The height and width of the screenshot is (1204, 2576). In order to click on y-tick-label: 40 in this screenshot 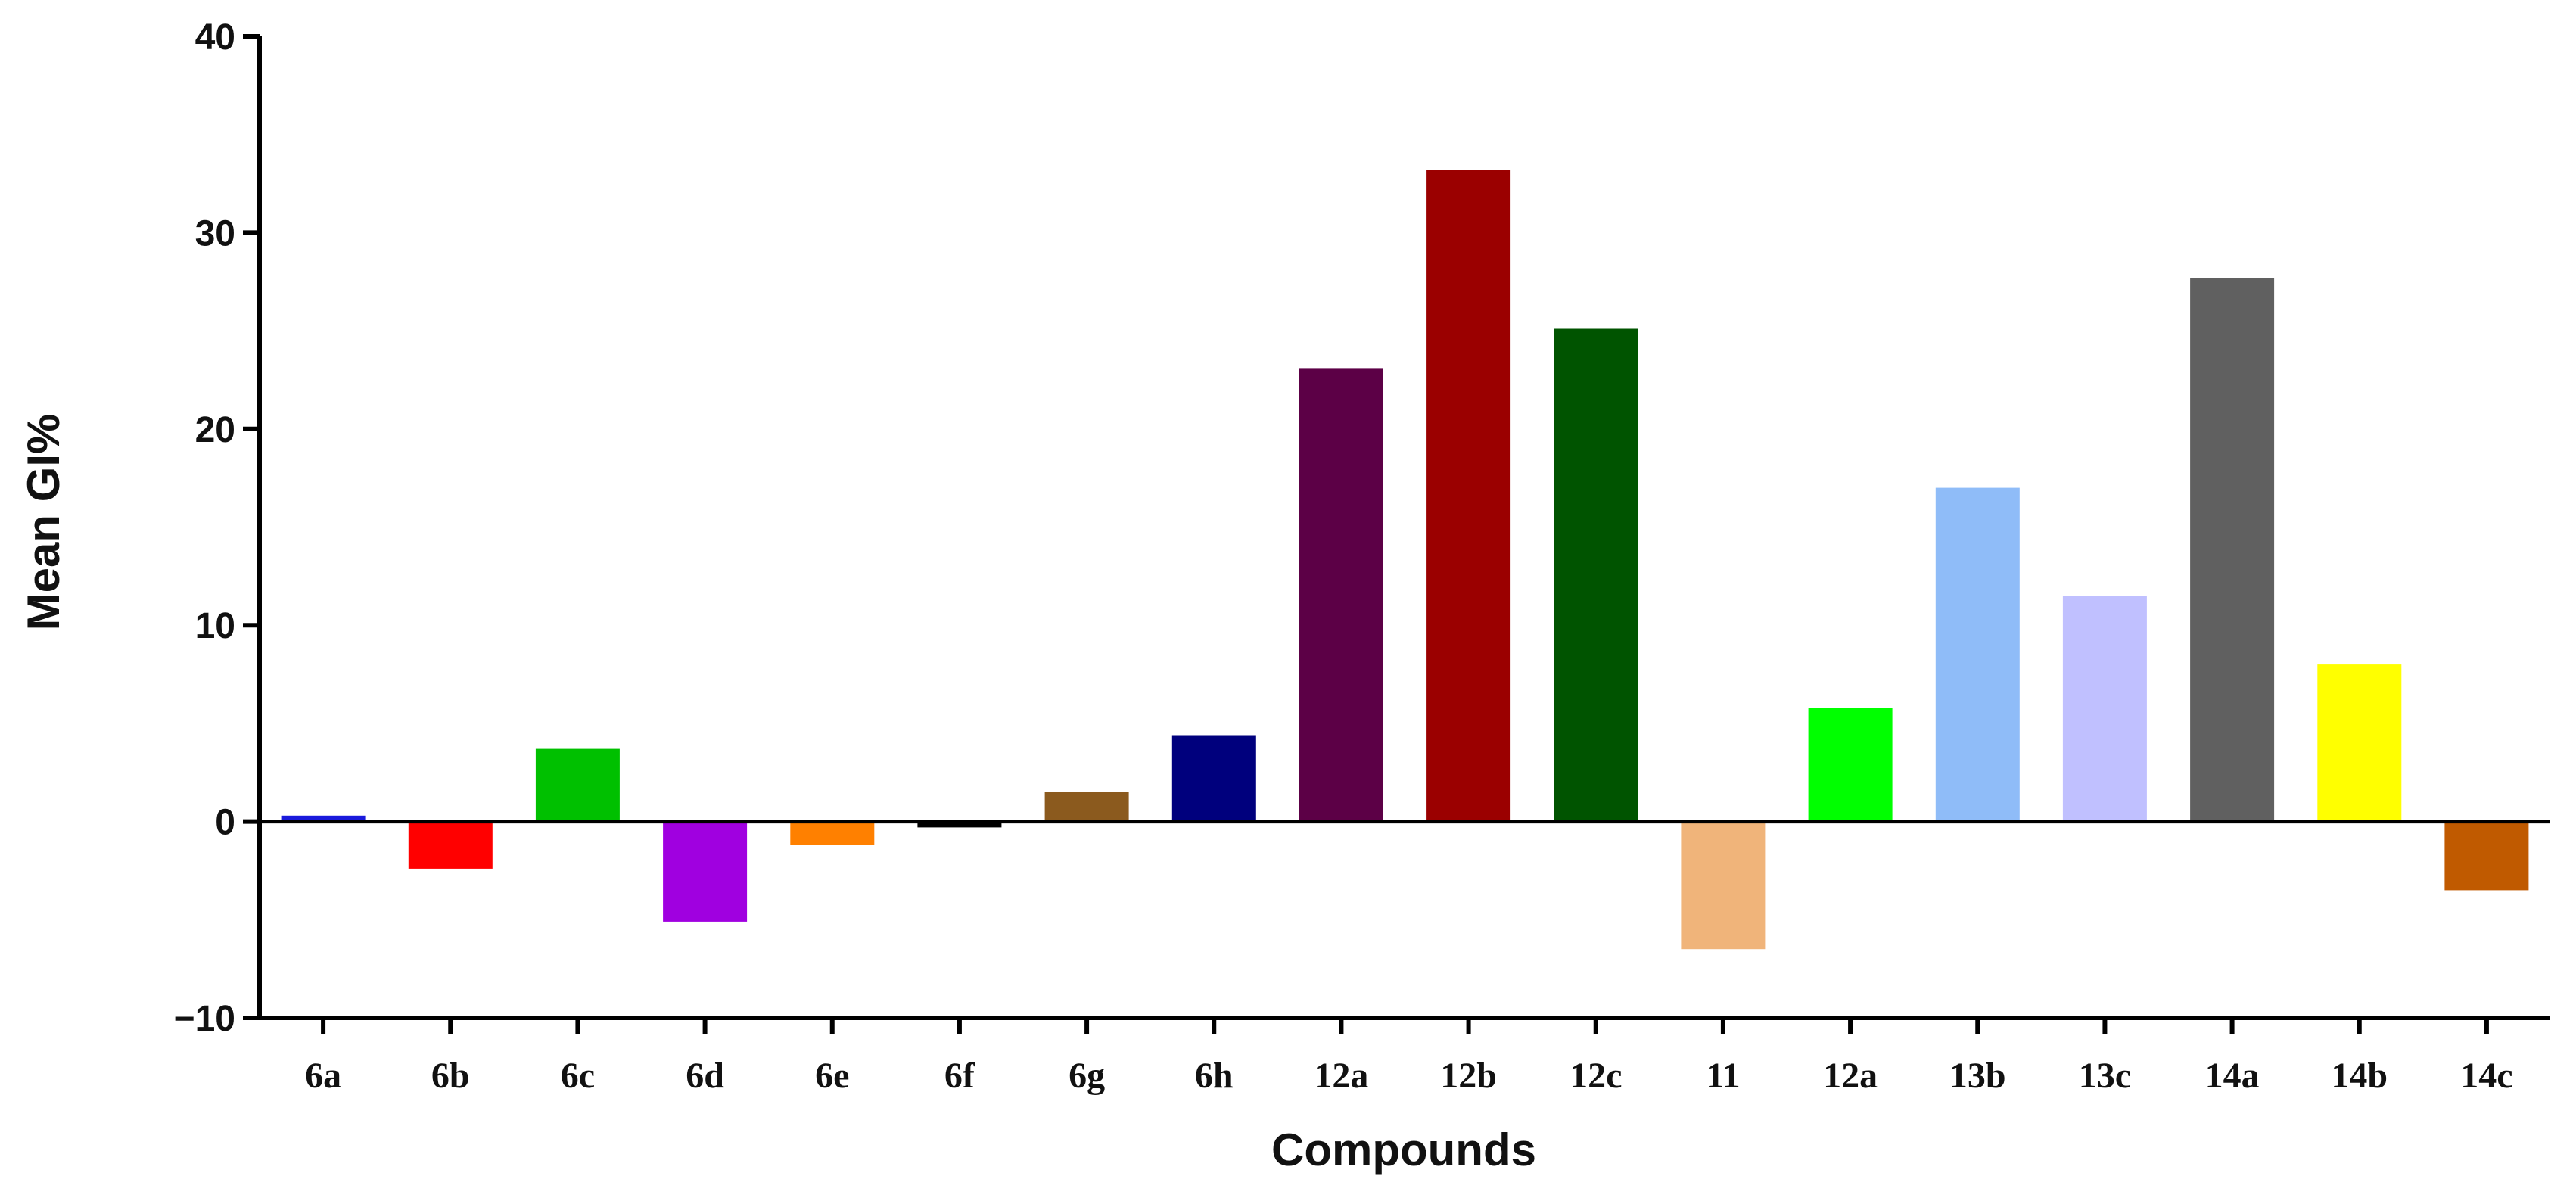, I will do `click(215, 38)`.